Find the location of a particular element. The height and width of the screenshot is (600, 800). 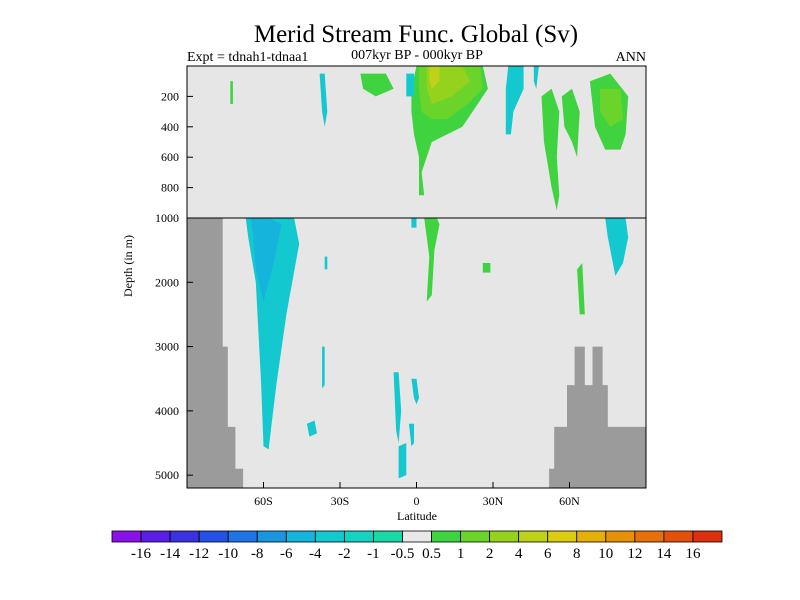

colorbar-label: 6 is located at coordinates (548, 554).